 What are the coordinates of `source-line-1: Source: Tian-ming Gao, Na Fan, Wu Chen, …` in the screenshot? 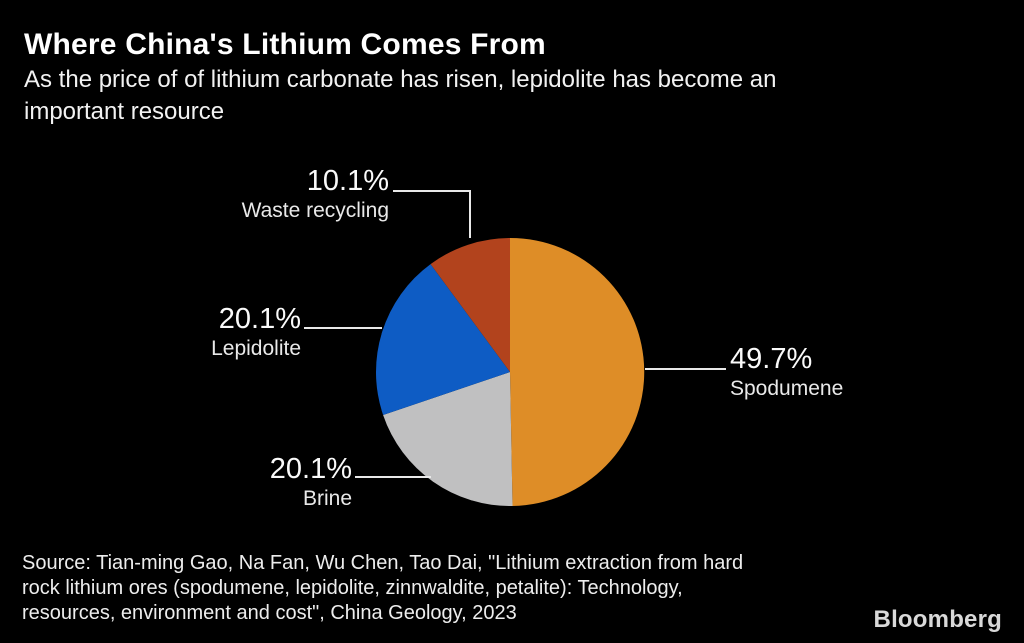 It's located at (383, 563).